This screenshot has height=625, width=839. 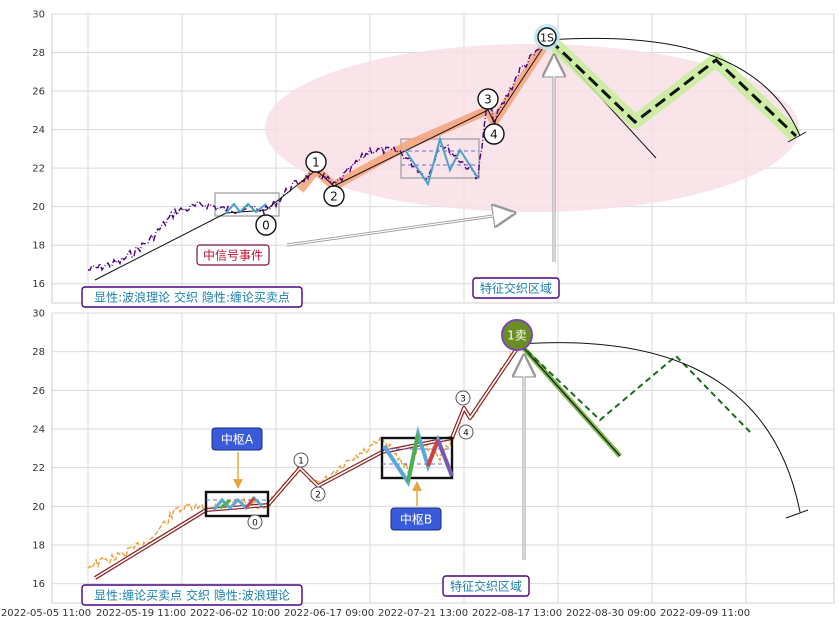 I want to click on top-sell-badge: 1S, so click(x=547, y=37).